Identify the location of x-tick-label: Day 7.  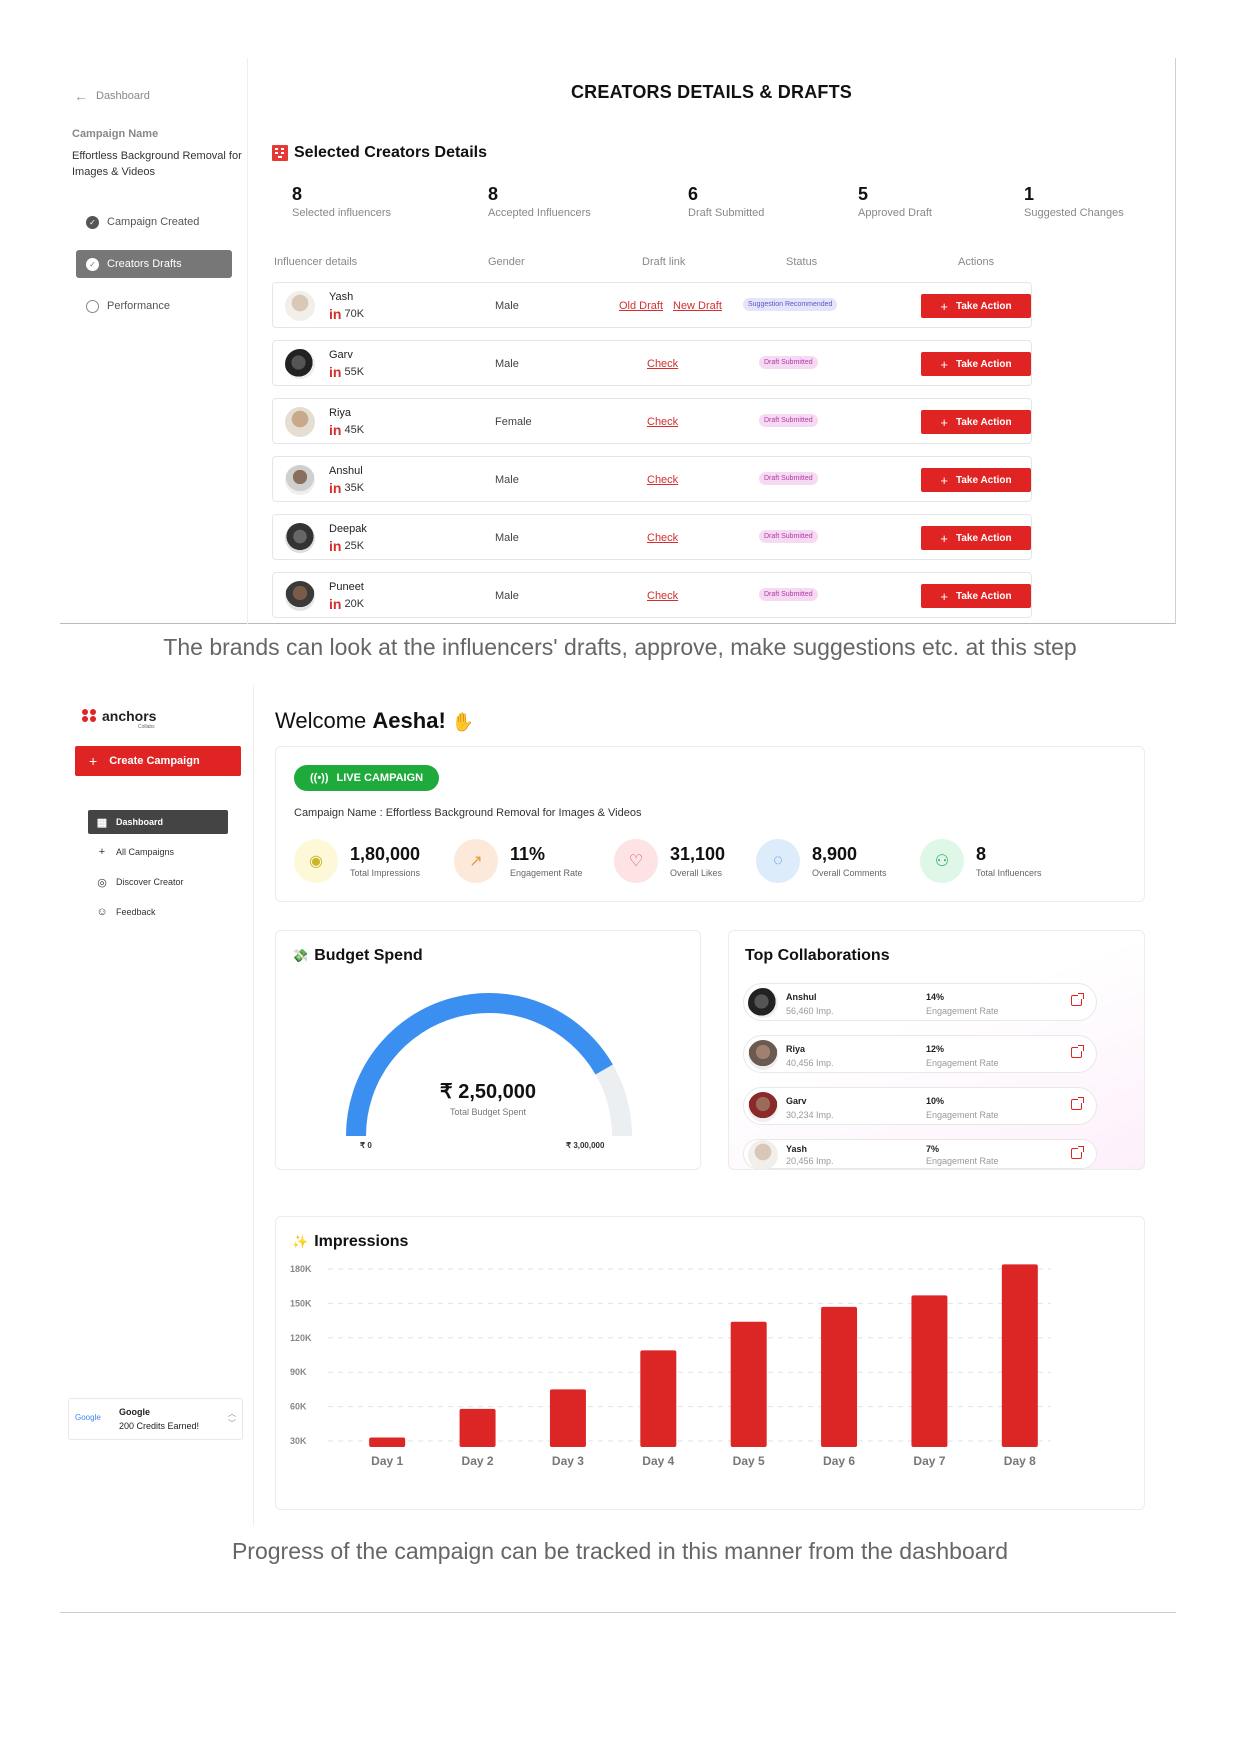
(929, 1461).